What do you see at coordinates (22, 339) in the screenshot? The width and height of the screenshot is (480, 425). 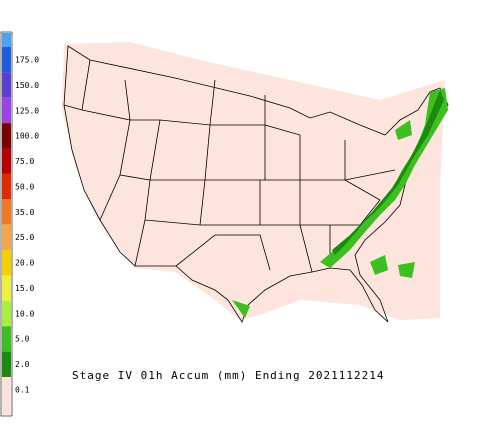 I see `legend-label: 5.0` at bounding box center [22, 339].